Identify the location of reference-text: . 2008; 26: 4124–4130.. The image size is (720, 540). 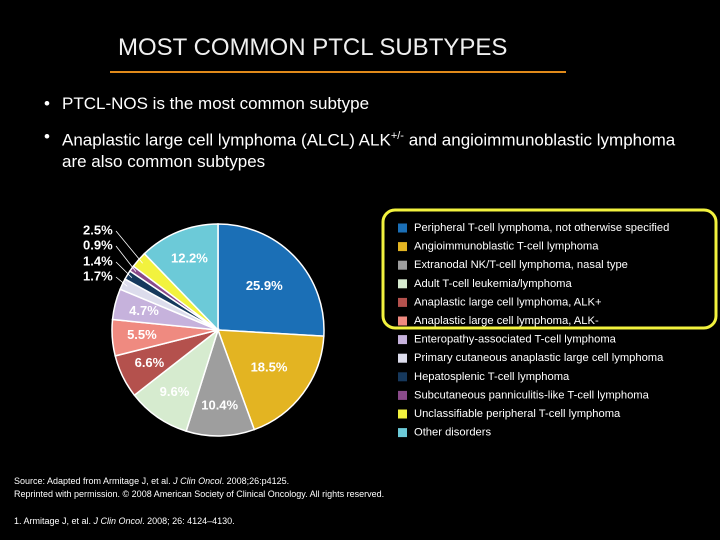
(188, 521).